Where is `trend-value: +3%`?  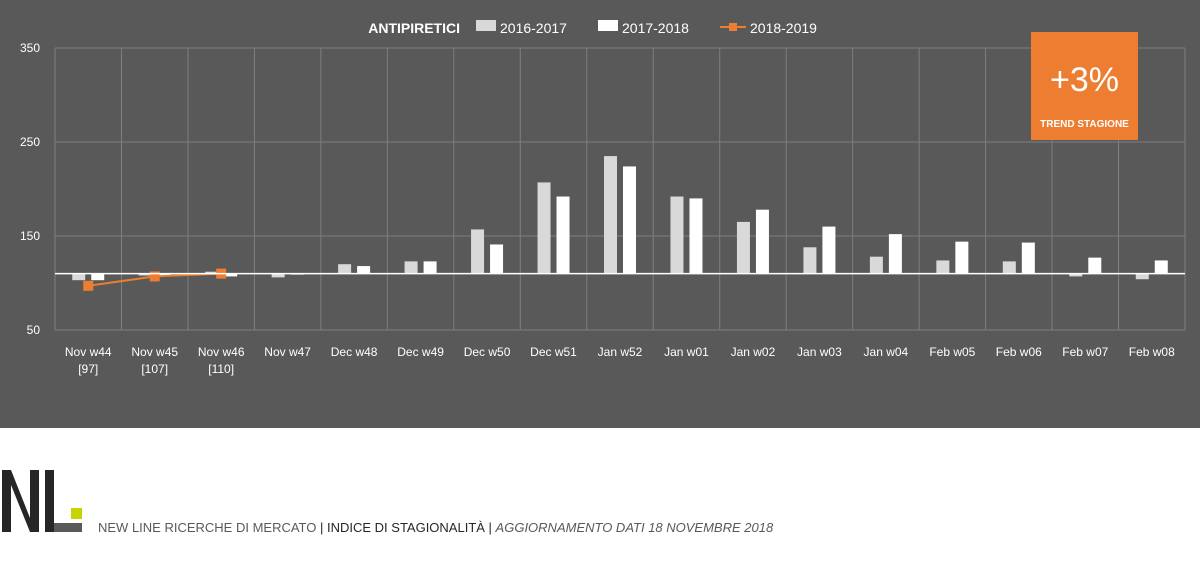 trend-value: +3% is located at coordinates (1084, 80).